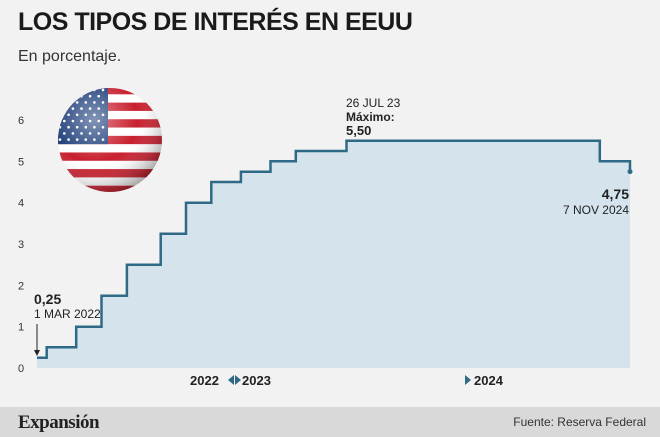 This screenshot has width=660, height=437. What do you see at coordinates (596, 210) in the screenshot?
I see `end-date-label: 7 NOV 2024` at bounding box center [596, 210].